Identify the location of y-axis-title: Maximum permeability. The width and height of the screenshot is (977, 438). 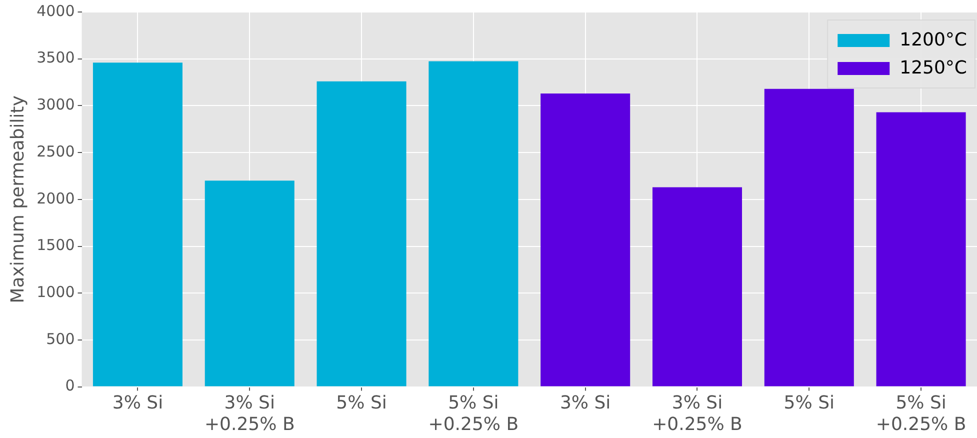
(17, 199).